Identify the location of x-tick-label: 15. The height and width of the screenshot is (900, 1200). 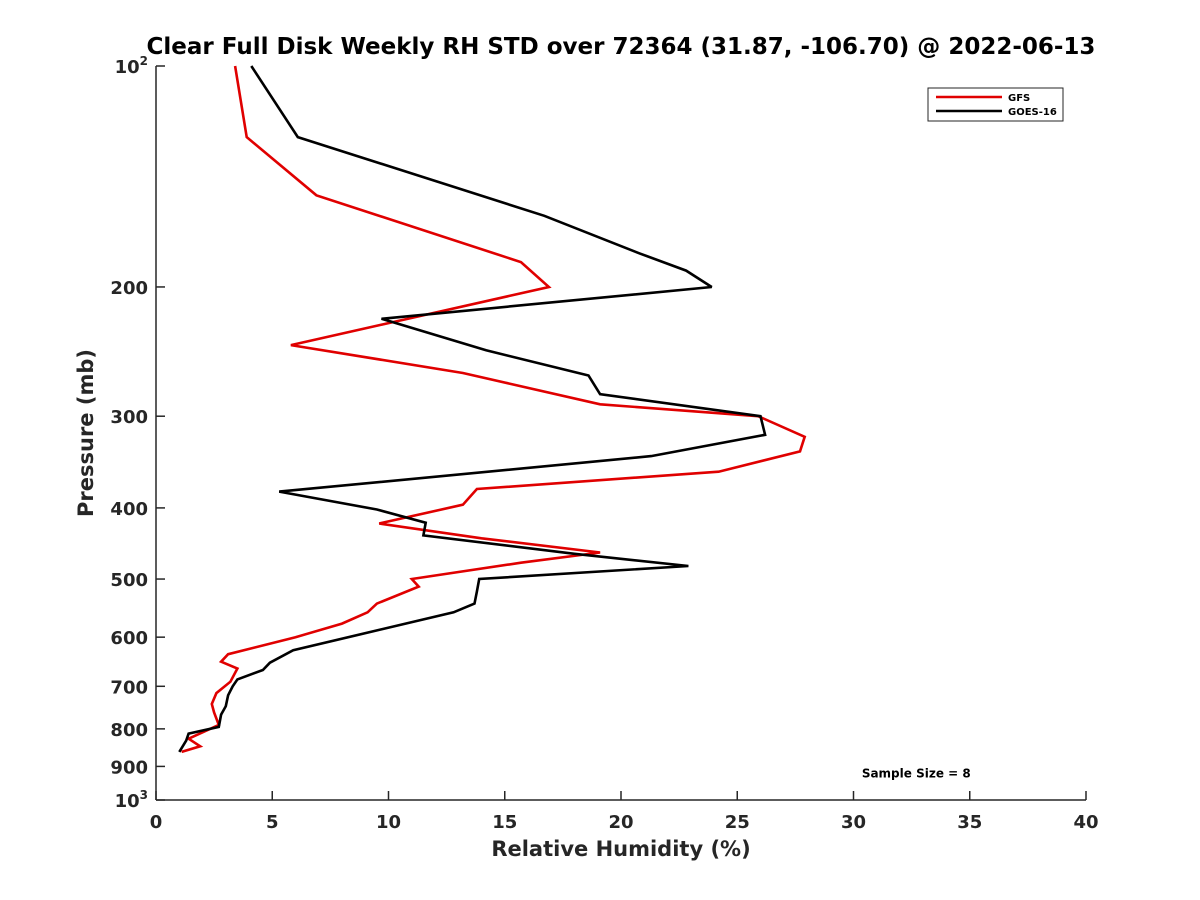
(504, 822).